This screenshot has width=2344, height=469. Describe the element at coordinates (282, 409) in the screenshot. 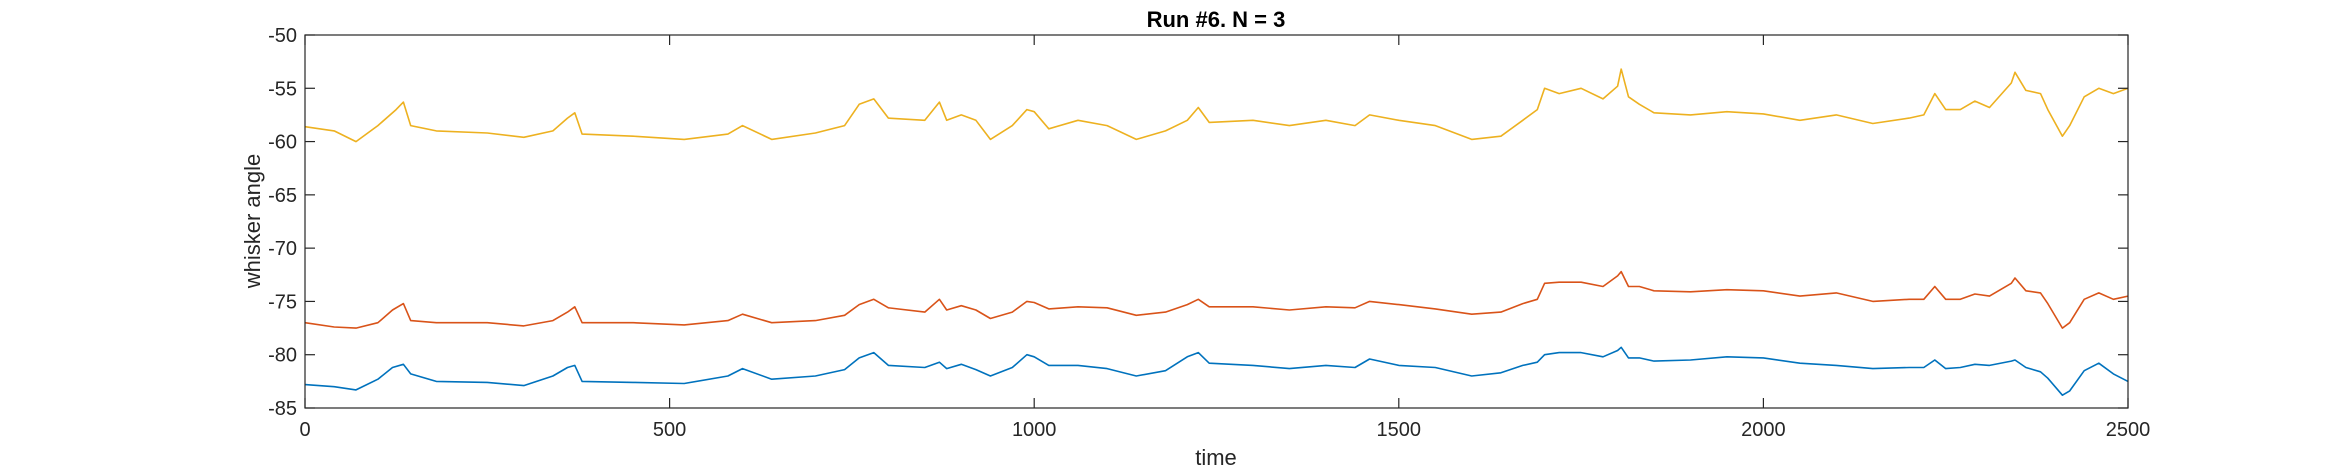

I see `y-tick-label: -85` at that location.